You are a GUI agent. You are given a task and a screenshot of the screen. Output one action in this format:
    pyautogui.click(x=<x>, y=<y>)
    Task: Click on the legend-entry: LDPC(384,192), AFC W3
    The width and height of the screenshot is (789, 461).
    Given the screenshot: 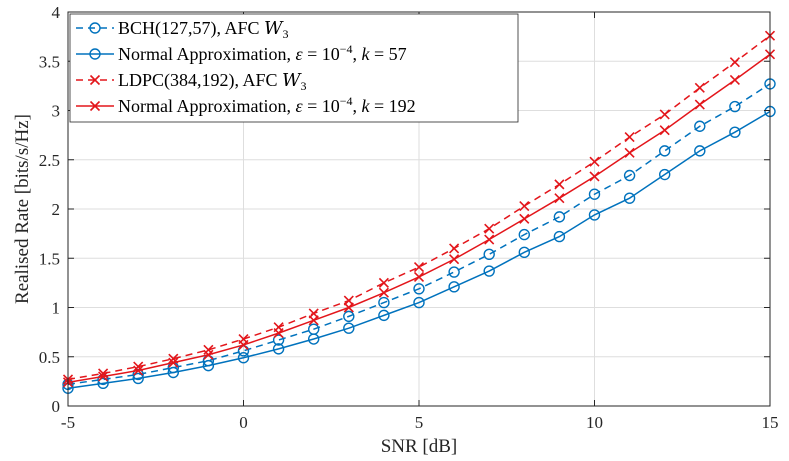 What is the action you would take?
    pyautogui.click(x=191, y=81)
    